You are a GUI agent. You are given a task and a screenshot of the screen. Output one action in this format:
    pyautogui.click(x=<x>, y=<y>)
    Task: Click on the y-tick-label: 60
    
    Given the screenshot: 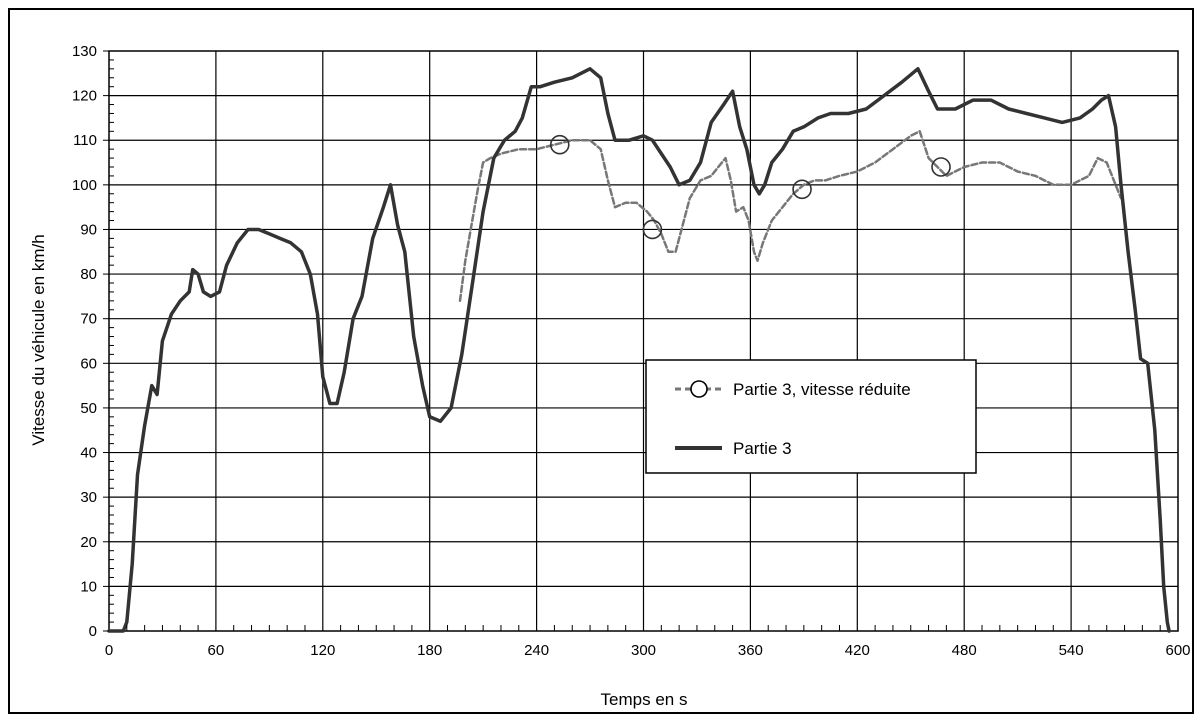 What is the action you would take?
    pyautogui.click(x=88, y=363)
    